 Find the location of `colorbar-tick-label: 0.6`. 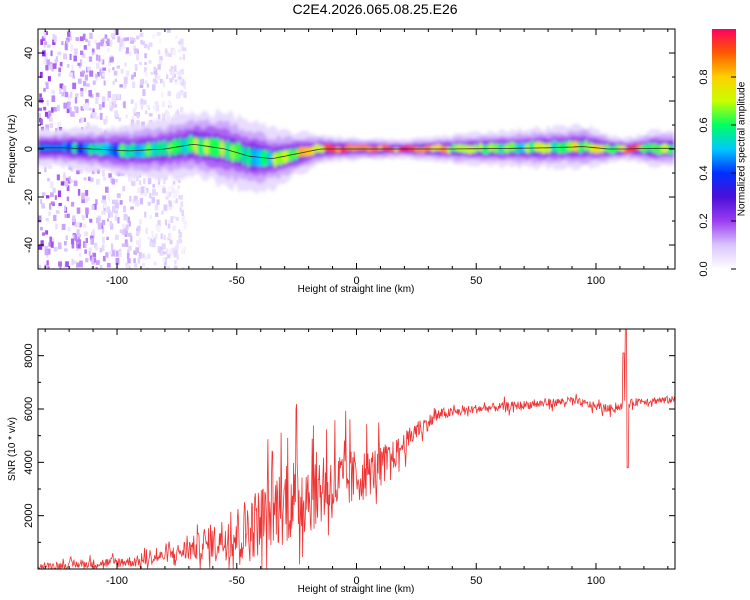

colorbar-tick-label: 0.6 is located at coordinates (704, 124).